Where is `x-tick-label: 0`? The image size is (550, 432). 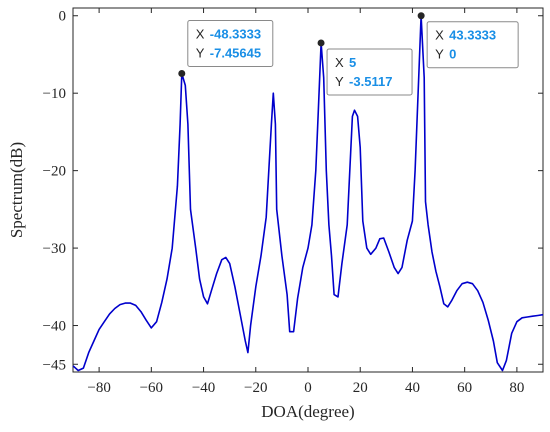
x-tick-label: 0 is located at coordinates (308, 388).